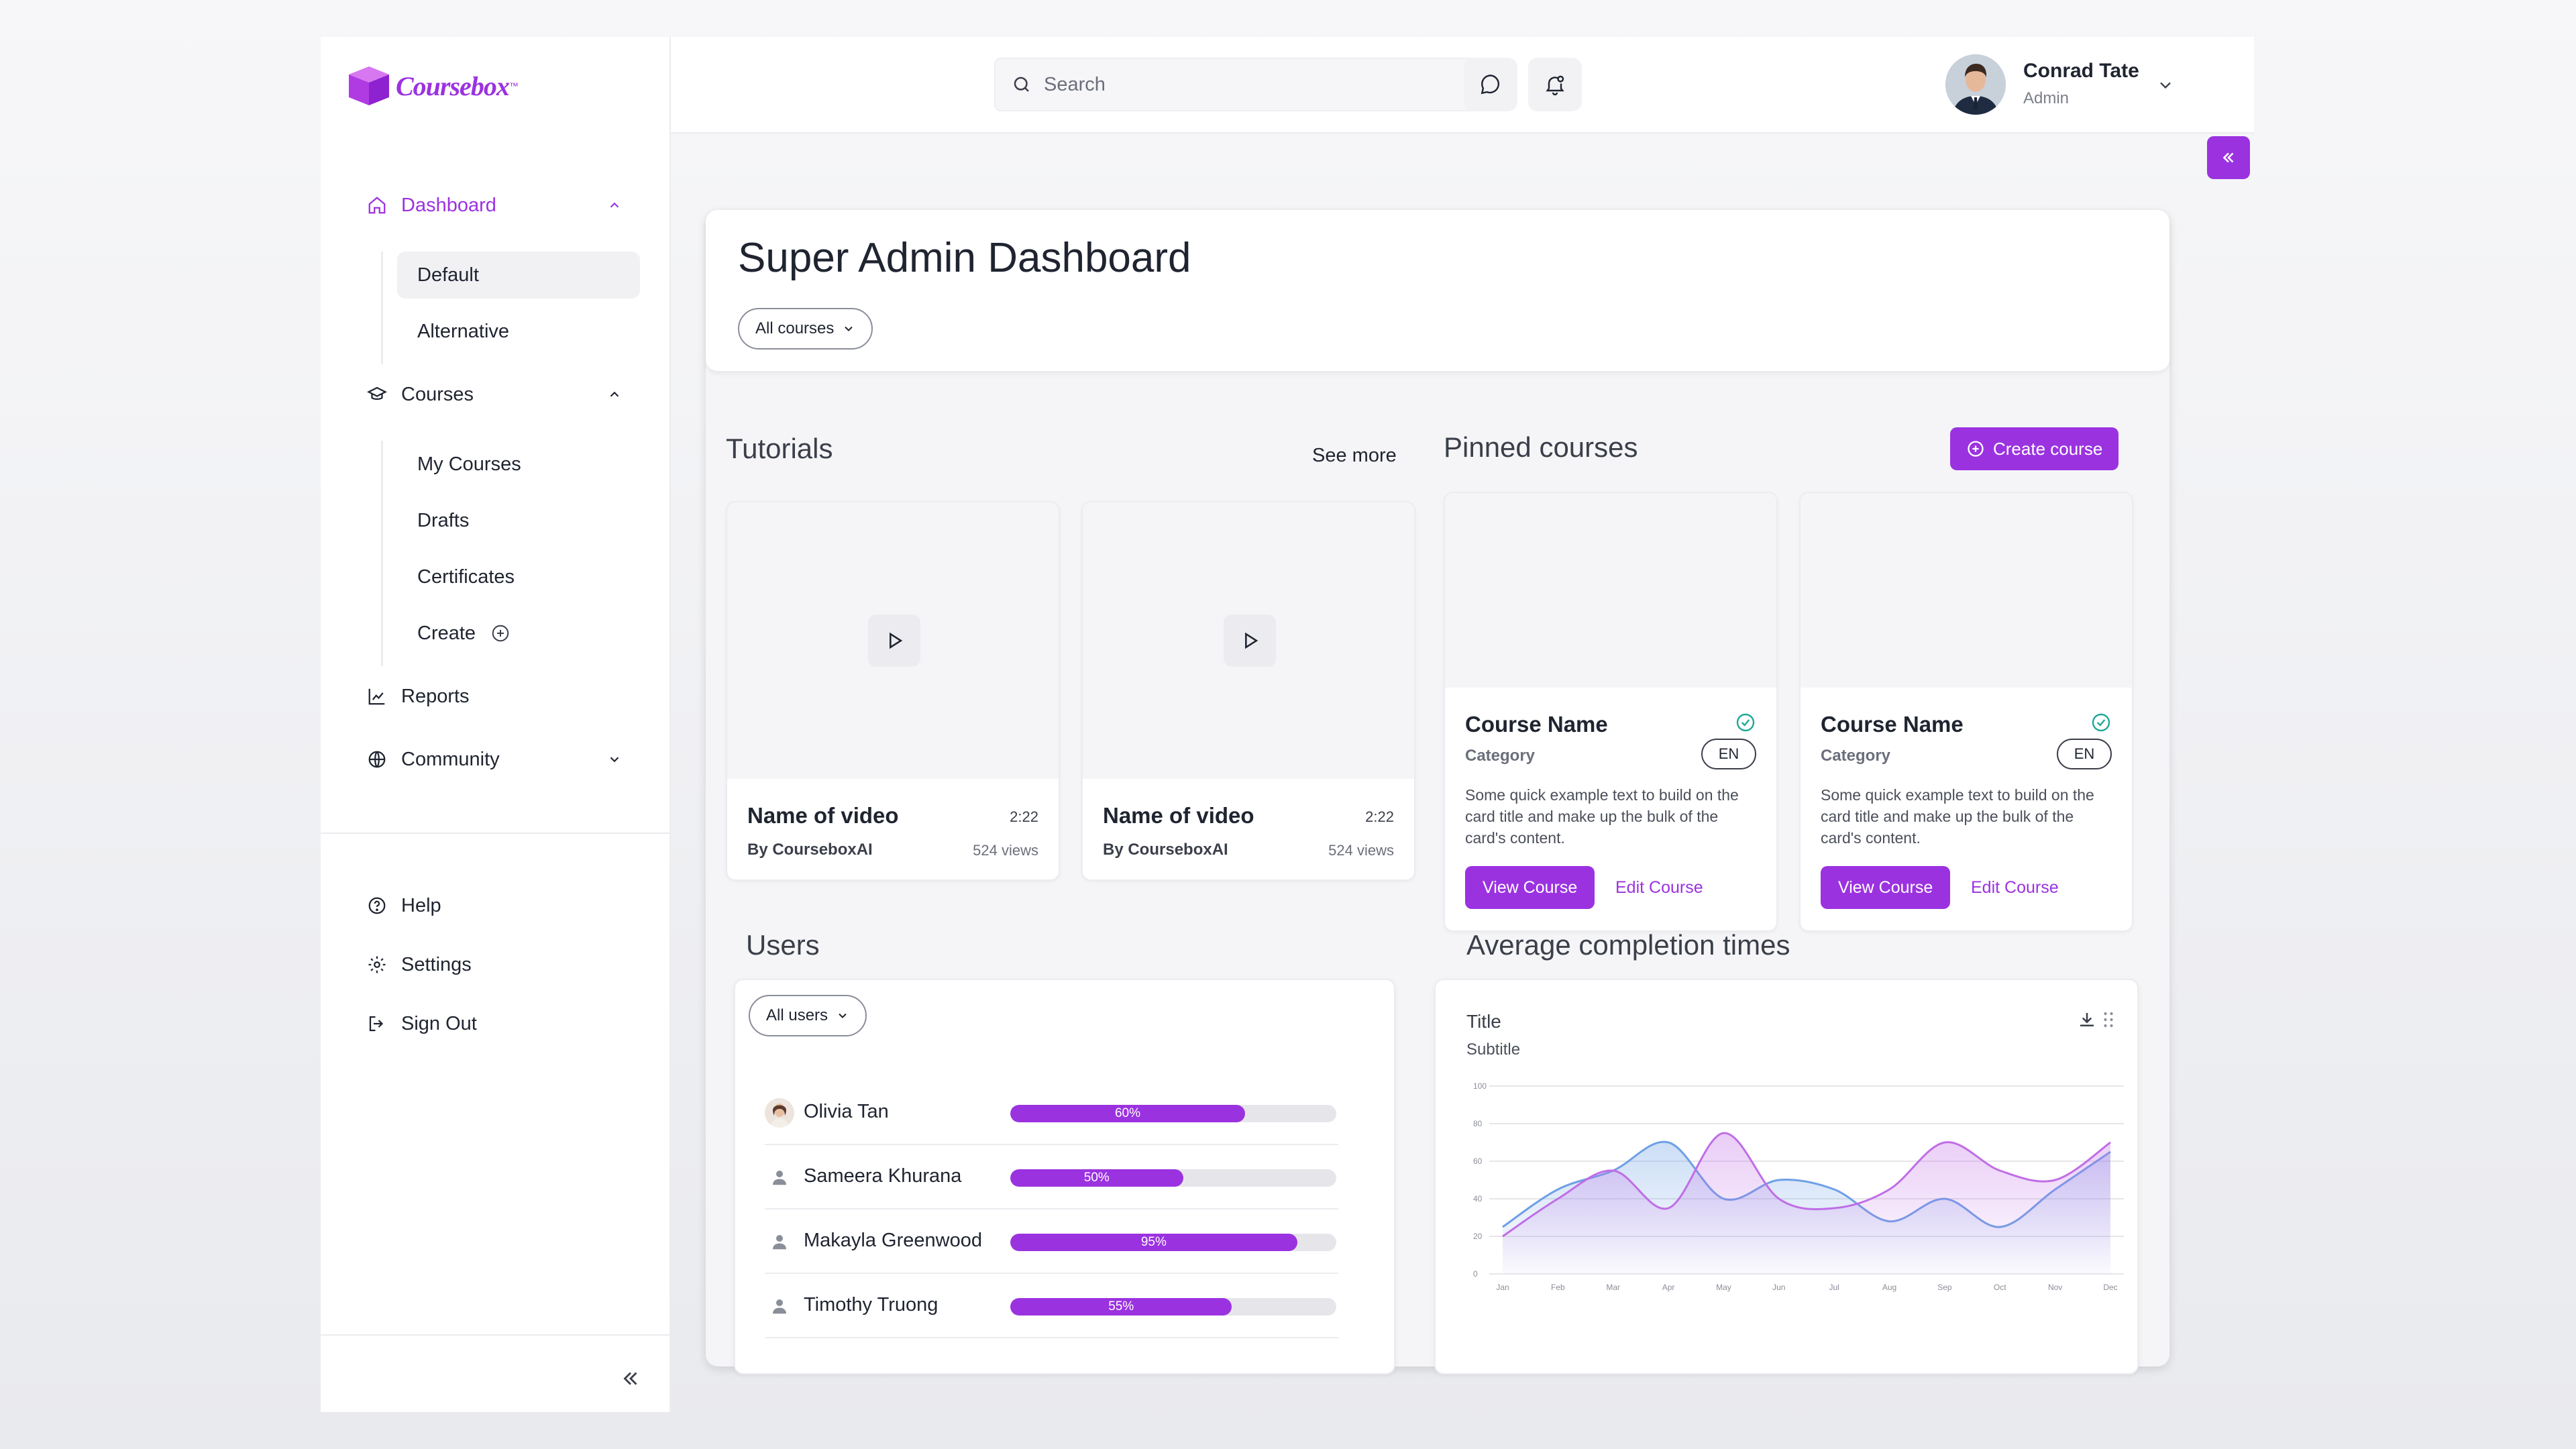 The height and width of the screenshot is (1449, 2576). What do you see at coordinates (419, 964) in the screenshot?
I see `sidebar-item-settings: Settings` at bounding box center [419, 964].